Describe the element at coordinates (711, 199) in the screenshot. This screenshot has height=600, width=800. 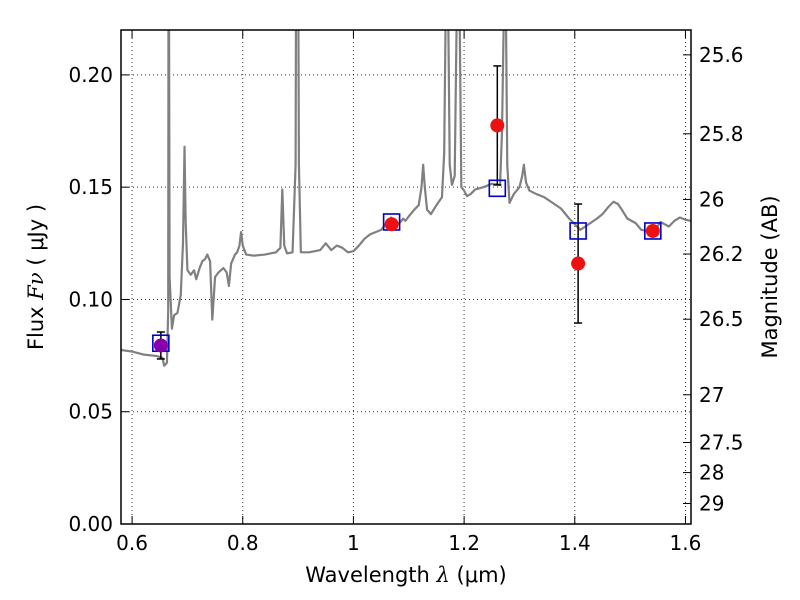
I see `mag-tick-label: 26` at that location.